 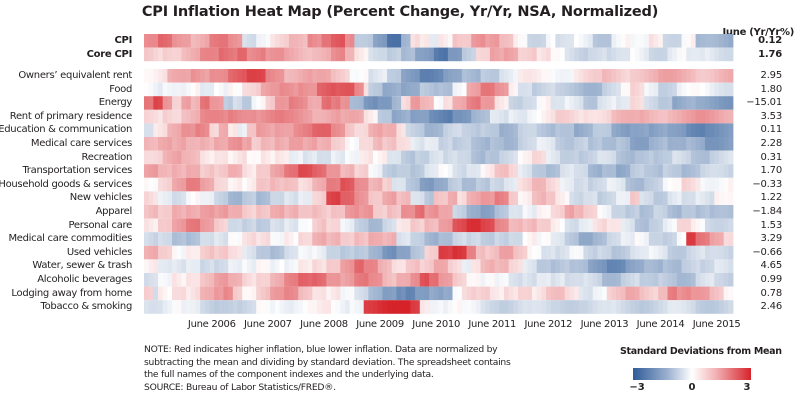 I want to click on legend-tick-max: 3, so click(x=747, y=387).